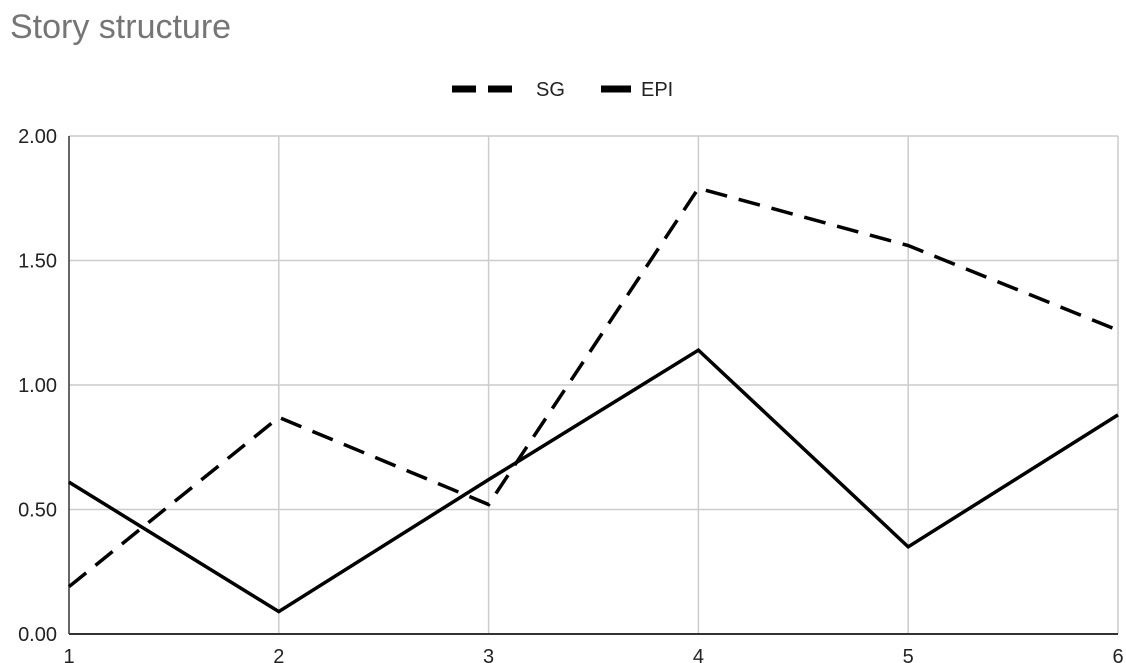 The image size is (1126, 663). What do you see at coordinates (278, 654) in the screenshot?
I see `x-tick-label: 2` at bounding box center [278, 654].